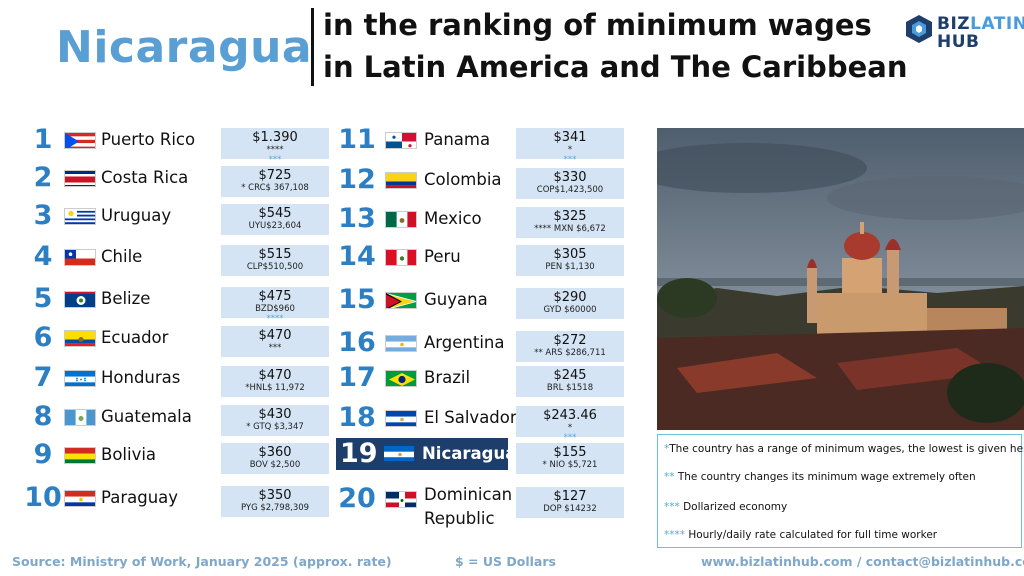  I want to click on wage-box: $430 * GTQ $3,347, so click(275, 420).